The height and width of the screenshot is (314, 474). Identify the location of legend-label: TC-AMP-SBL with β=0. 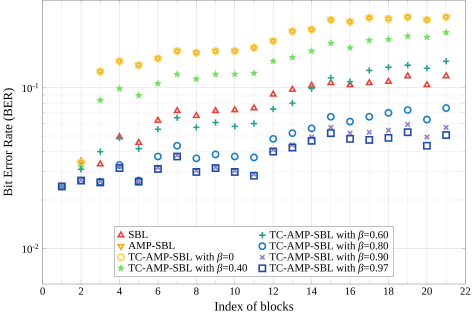
(181, 257).